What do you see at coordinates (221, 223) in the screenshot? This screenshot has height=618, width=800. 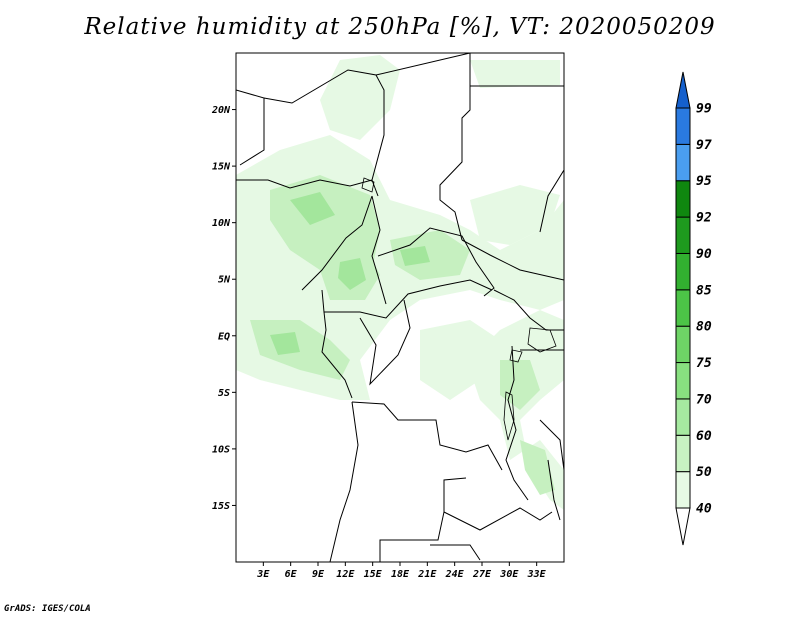 I see `lat-label-2: 10N` at bounding box center [221, 223].